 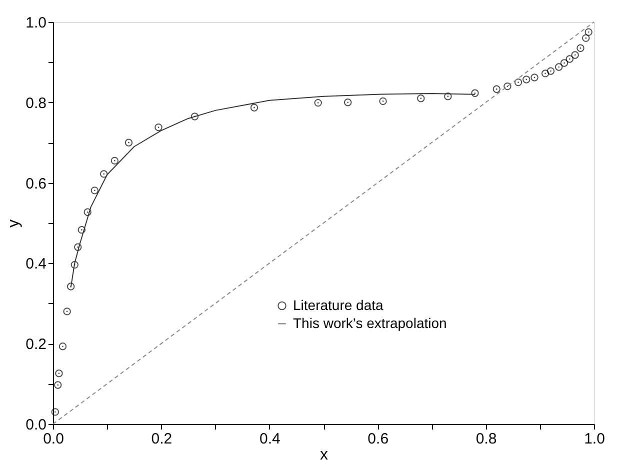 I want to click on x-tick-label: 0.4, so click(x=269, y=439).